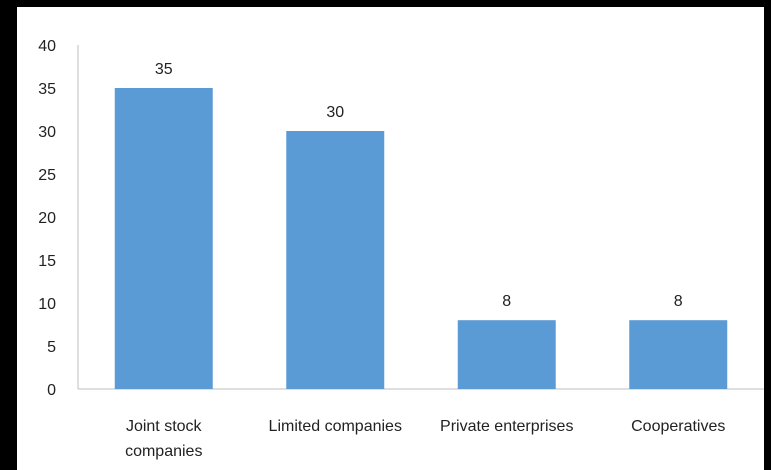 The height and width of the screenshot is (470, 771). What do you see at coordinates (47, 89) in the screenshot?
I see `y-tick-label: 35` at bounding box center [47, 89].